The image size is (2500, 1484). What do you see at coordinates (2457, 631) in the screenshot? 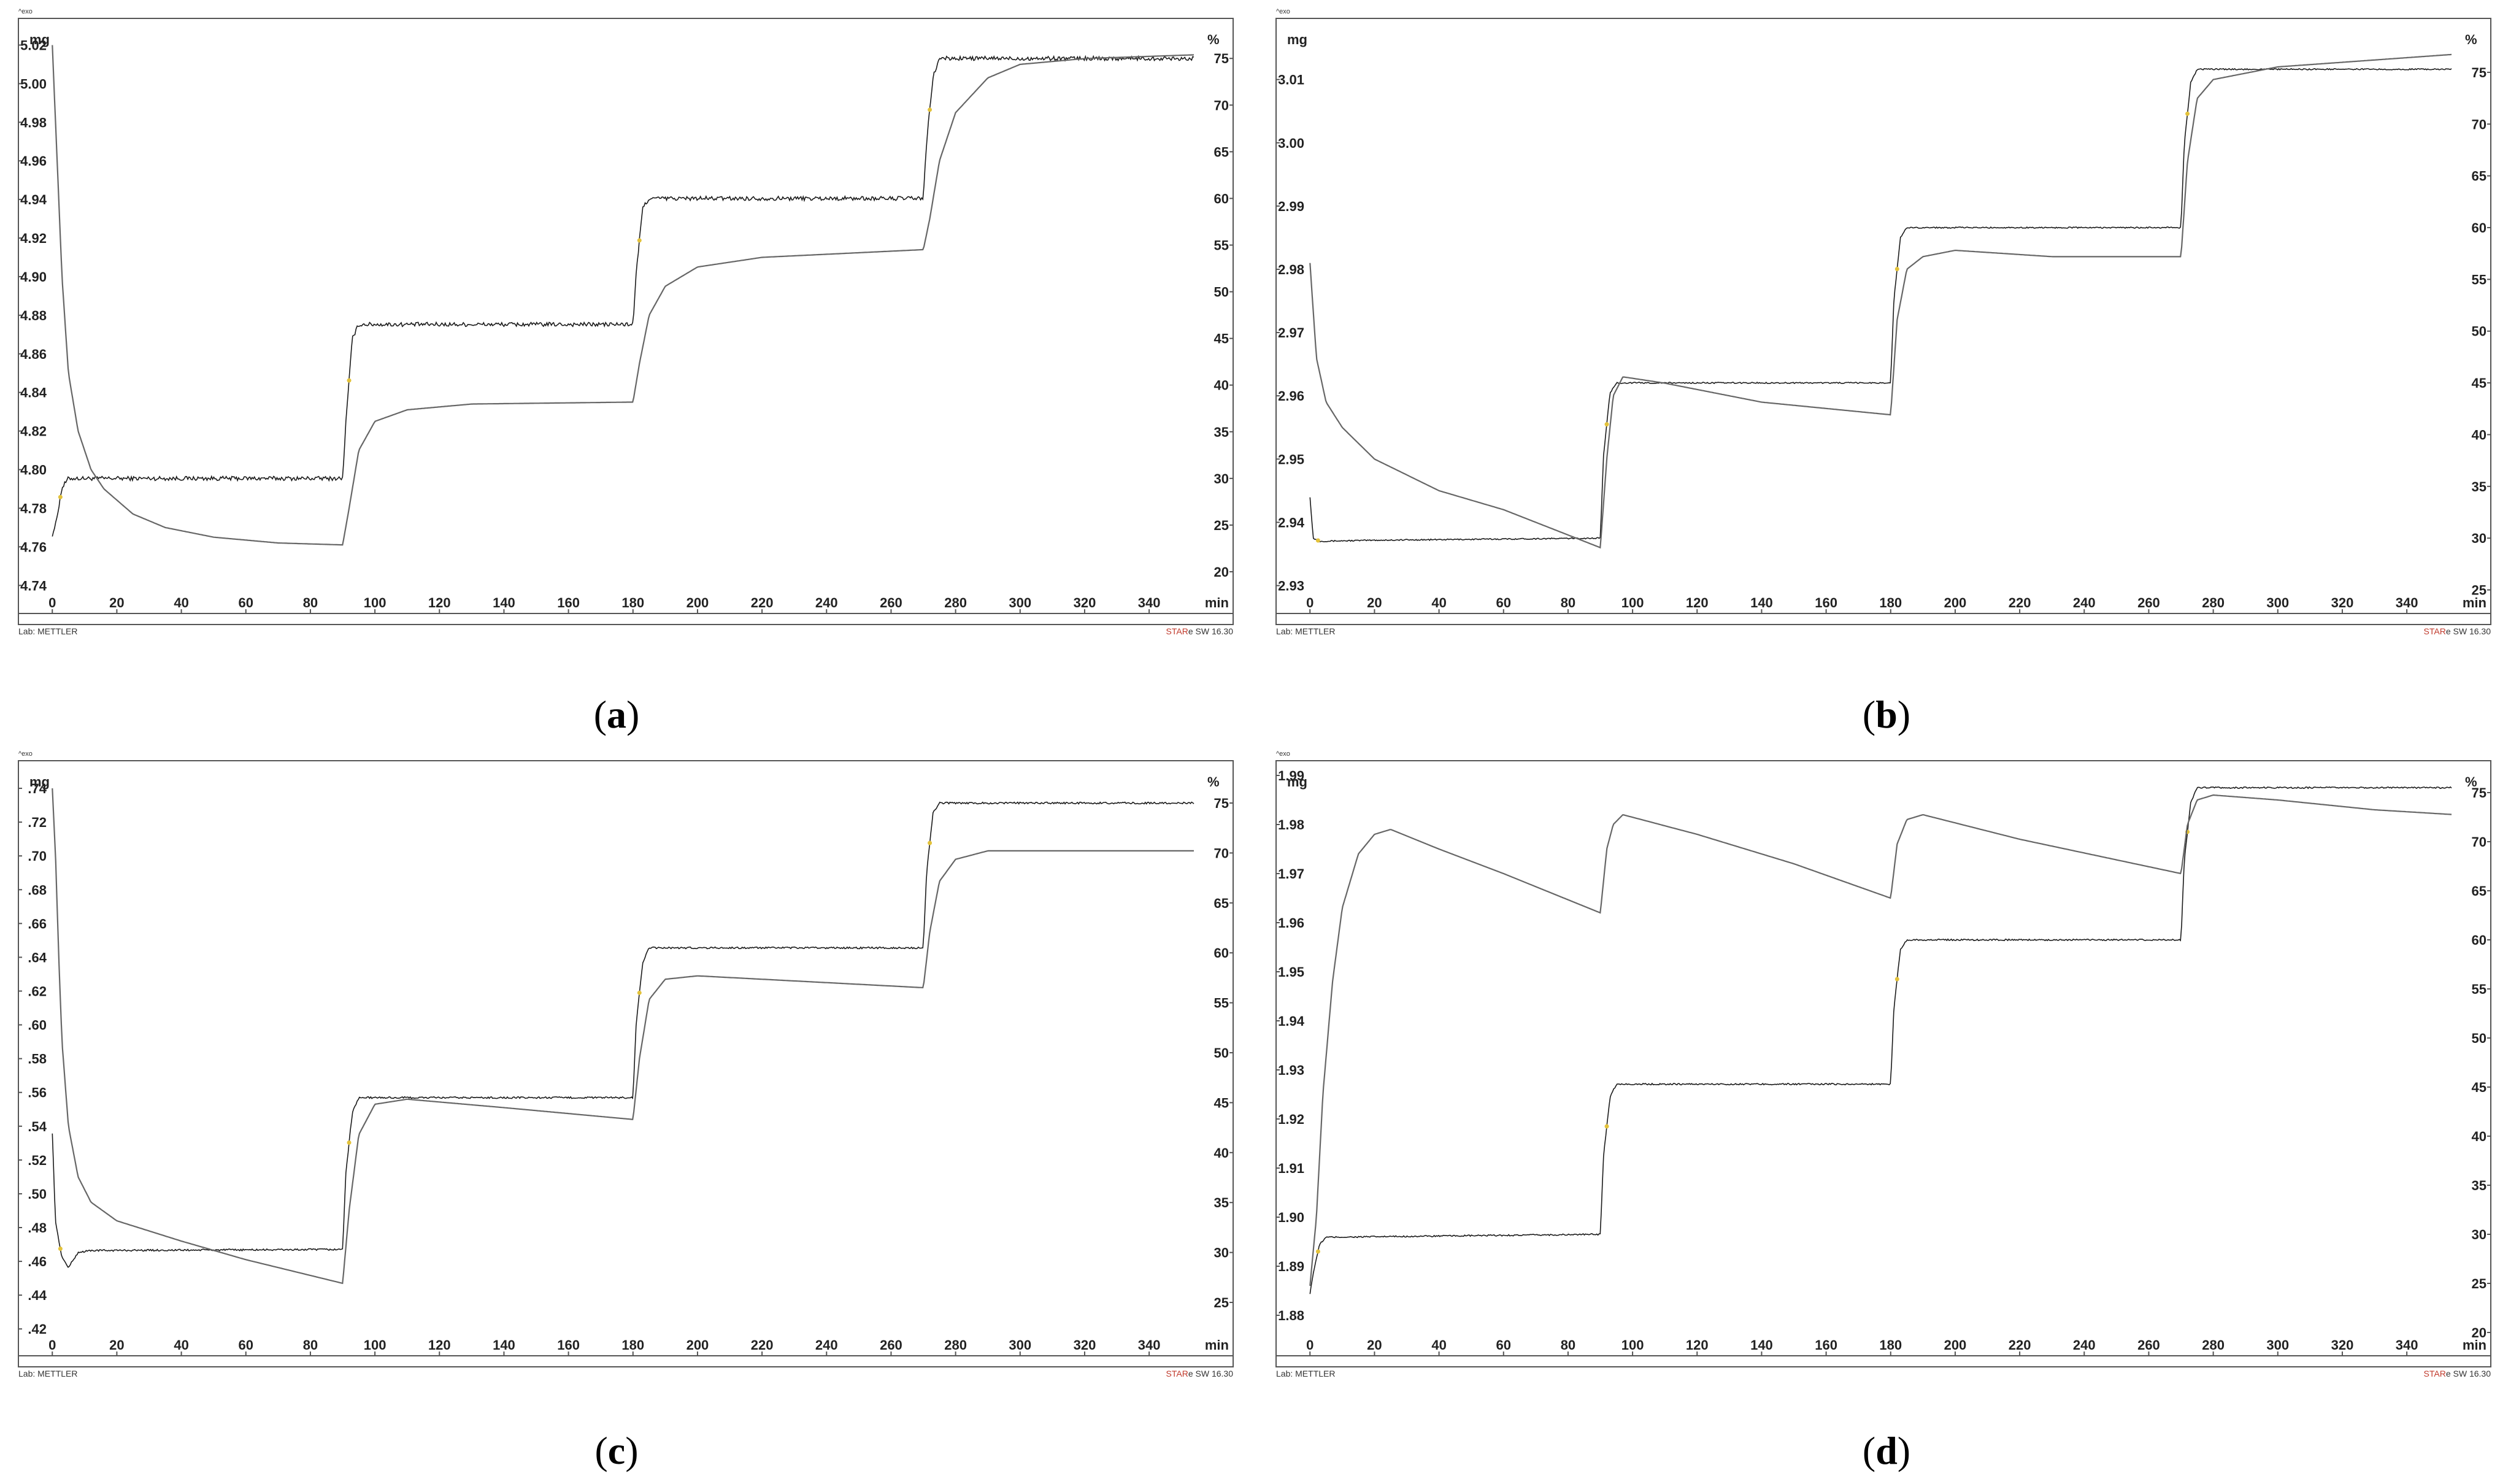
I see `footer-software-label: STARe SW 16.30` at bounding box center [2457, 631].